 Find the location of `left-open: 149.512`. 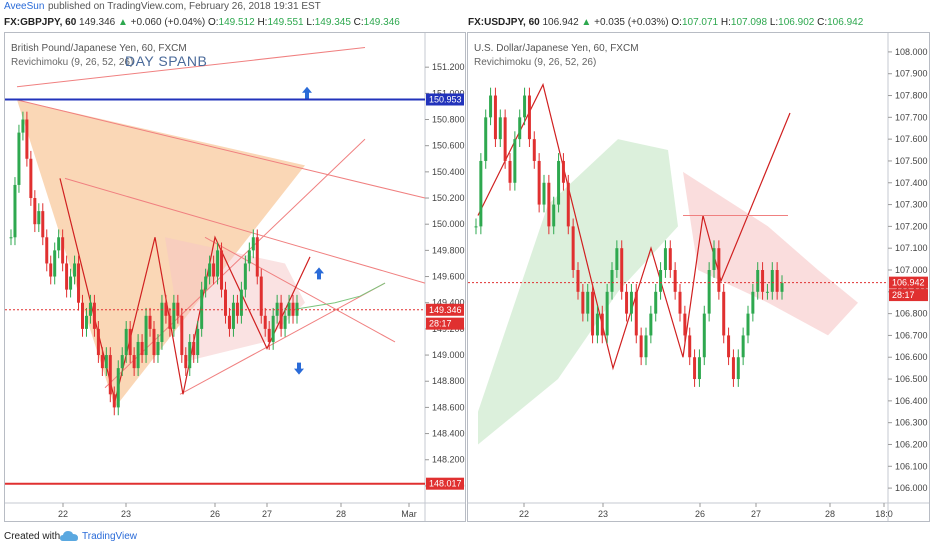

left-open: 149.512 is located at coordinates (236, 22).